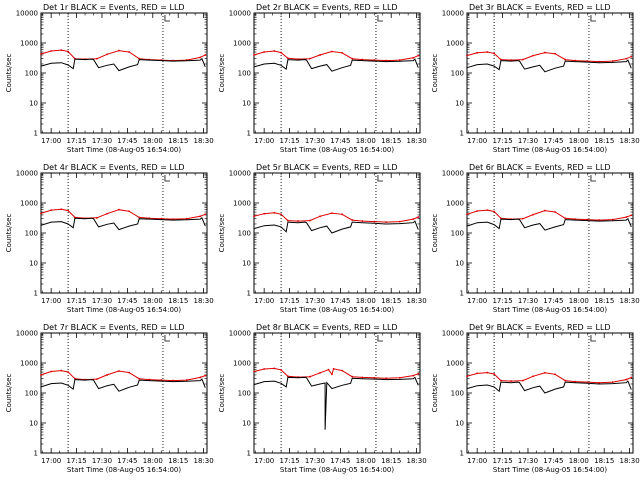 Image resolution: width=640 pixels, height=480 pixels. I want to click on panel-title: Det 3r BLACK = Events, RED = LLD, so click(540, 7).